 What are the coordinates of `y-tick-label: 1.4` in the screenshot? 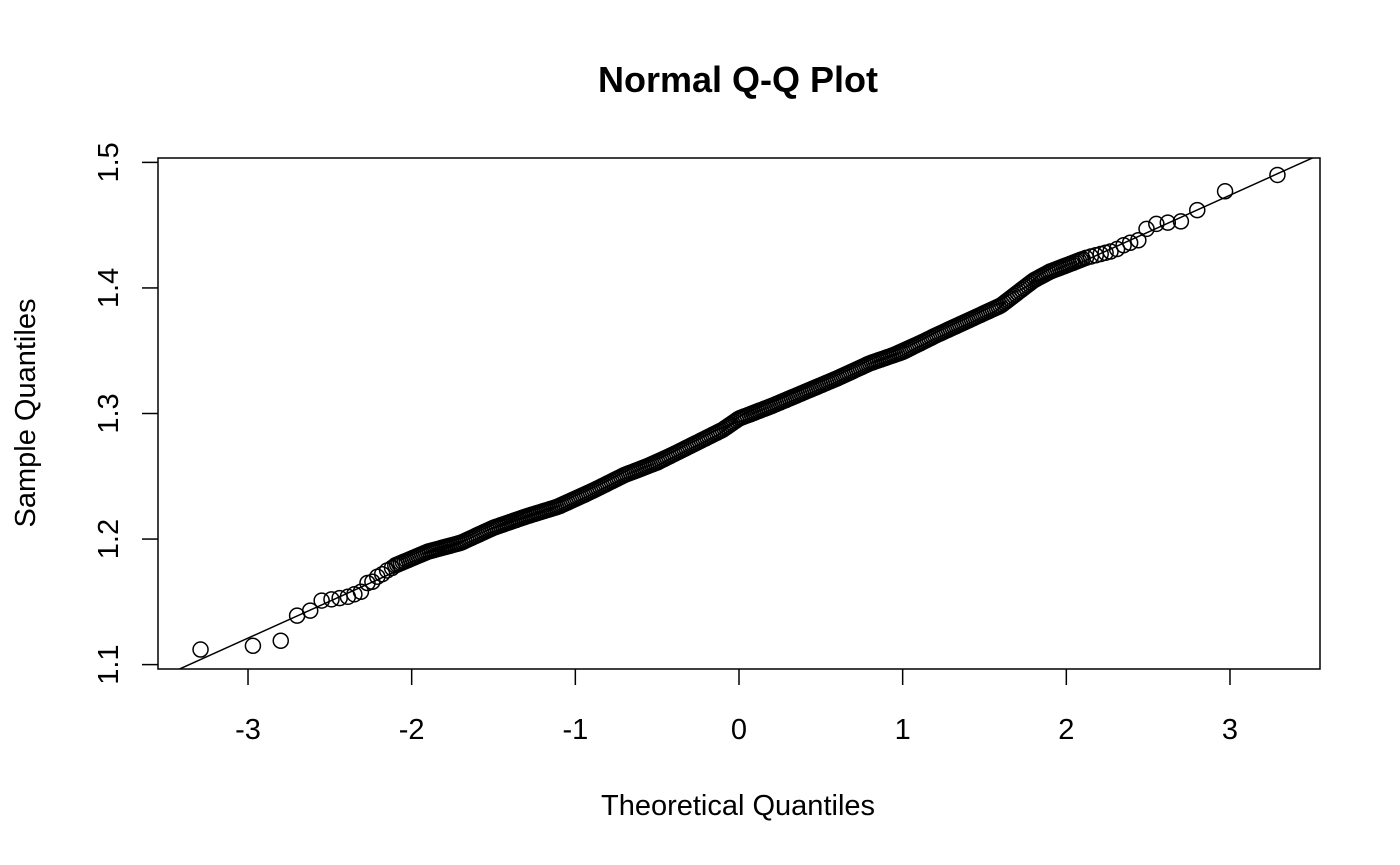 It's located at (109, 288).